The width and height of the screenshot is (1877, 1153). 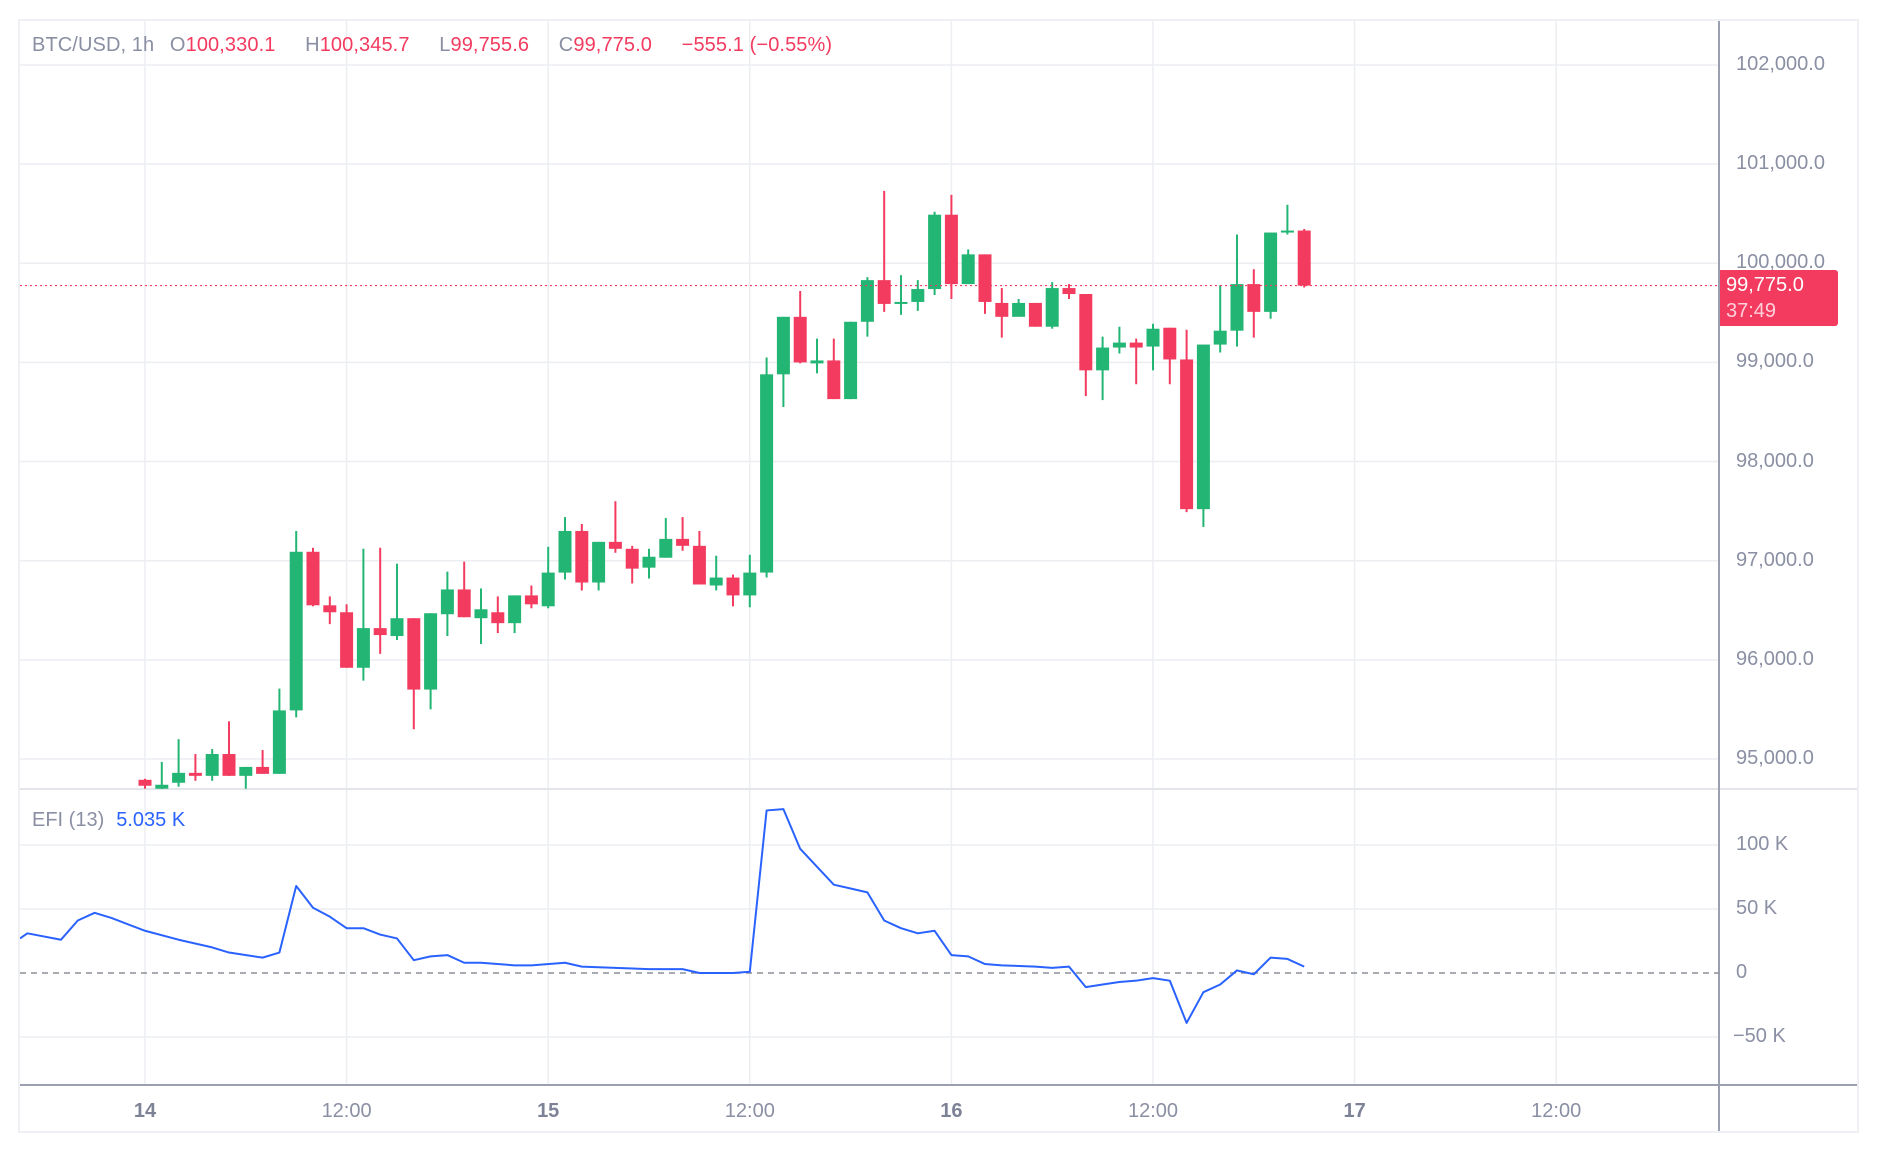 I want to click on price-tick-label: 102,000.0, so click(x=1780, y=64).